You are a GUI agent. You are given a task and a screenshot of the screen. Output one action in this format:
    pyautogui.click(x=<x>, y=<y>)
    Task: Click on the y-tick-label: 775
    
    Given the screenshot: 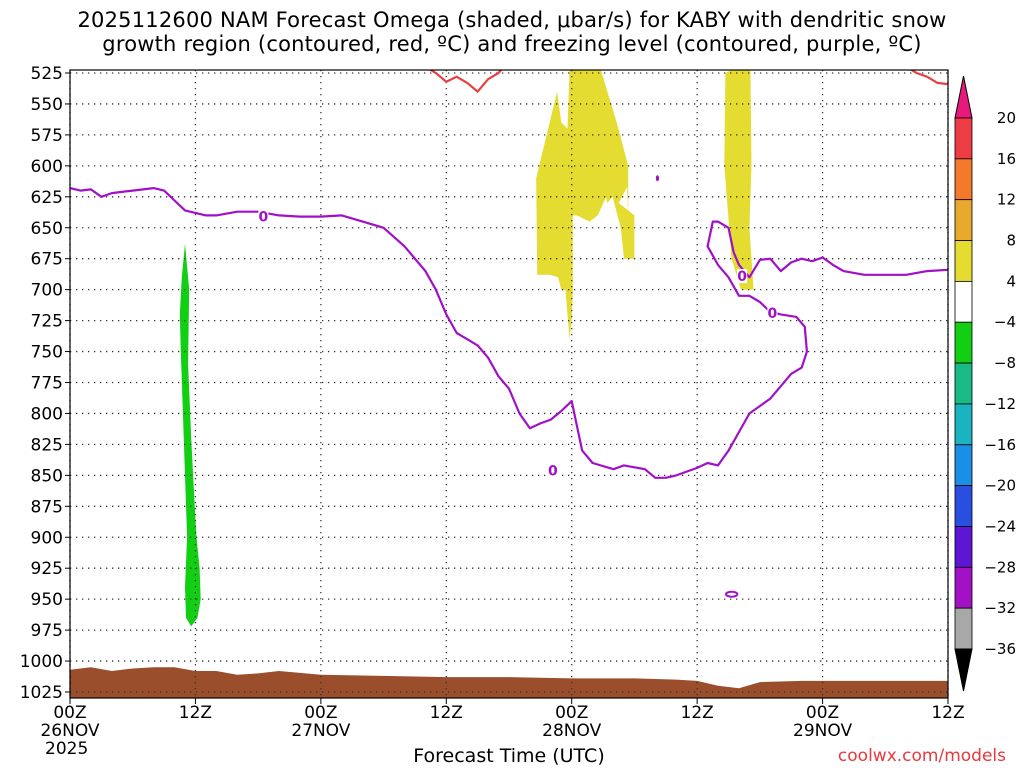 What is the action you would take?
    pyautogui.click(x=47, y=384)
    